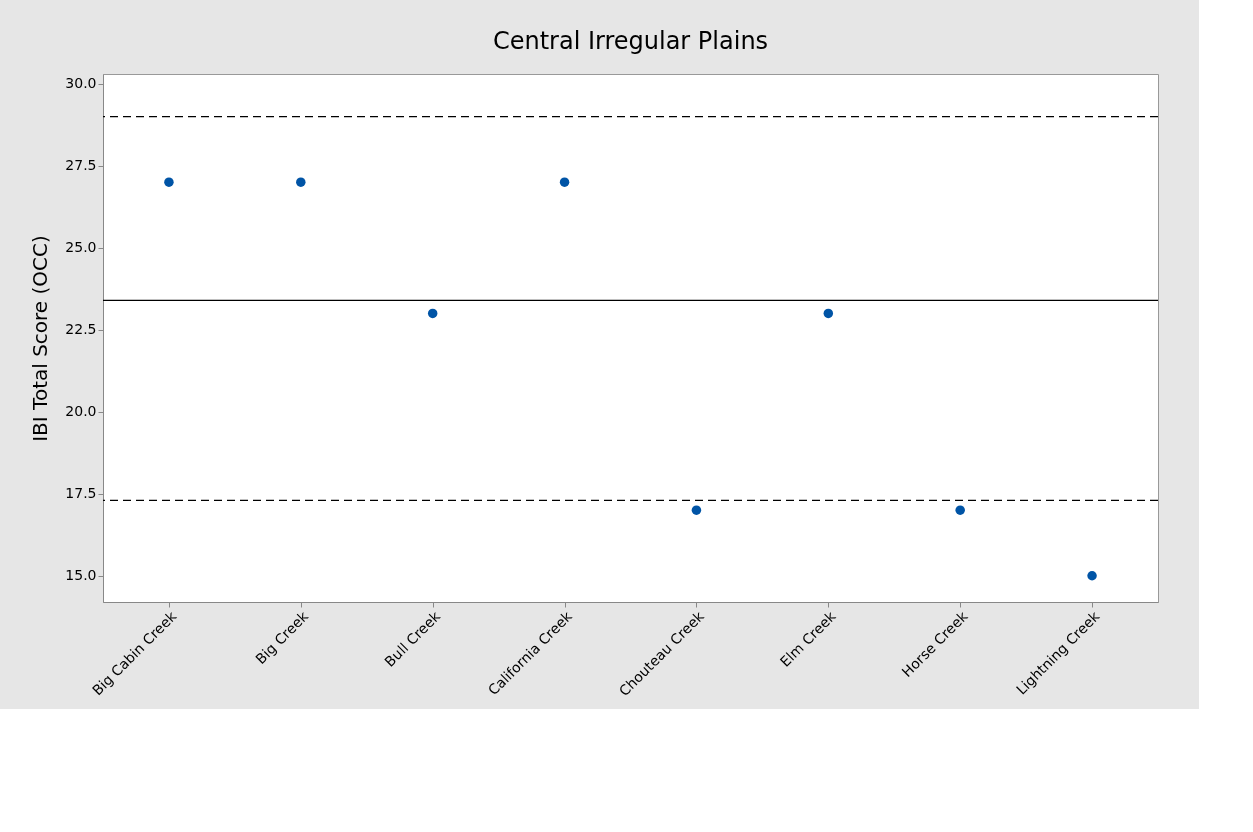 The image size is (1253, 832). I want to click on y-tick-label: 17.5, so click(81, 493).